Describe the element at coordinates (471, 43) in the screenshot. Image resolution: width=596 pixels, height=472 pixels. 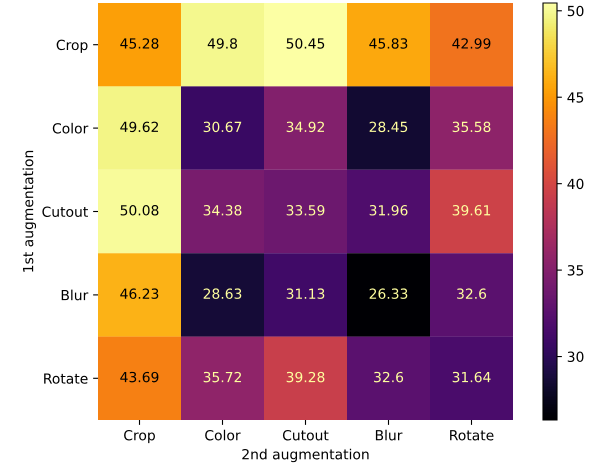
I see `data-label: 42.99` at that location.